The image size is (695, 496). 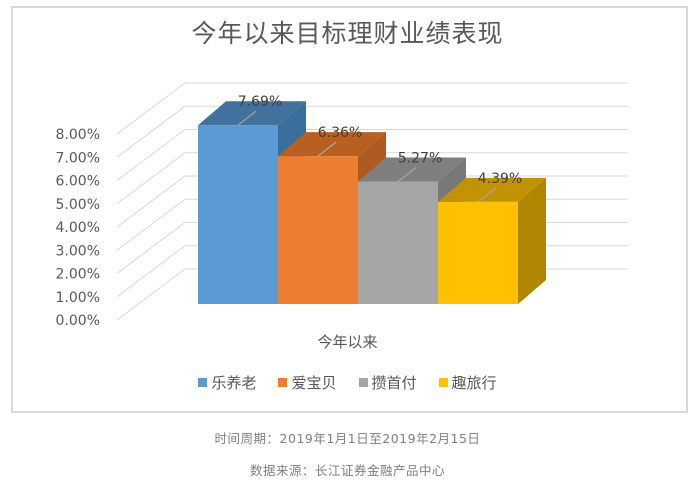 What do you see at coordinates (78, 182) in the screenshot?
I see `y-tick-label: 6.00%` at bounding box center [78, 182].